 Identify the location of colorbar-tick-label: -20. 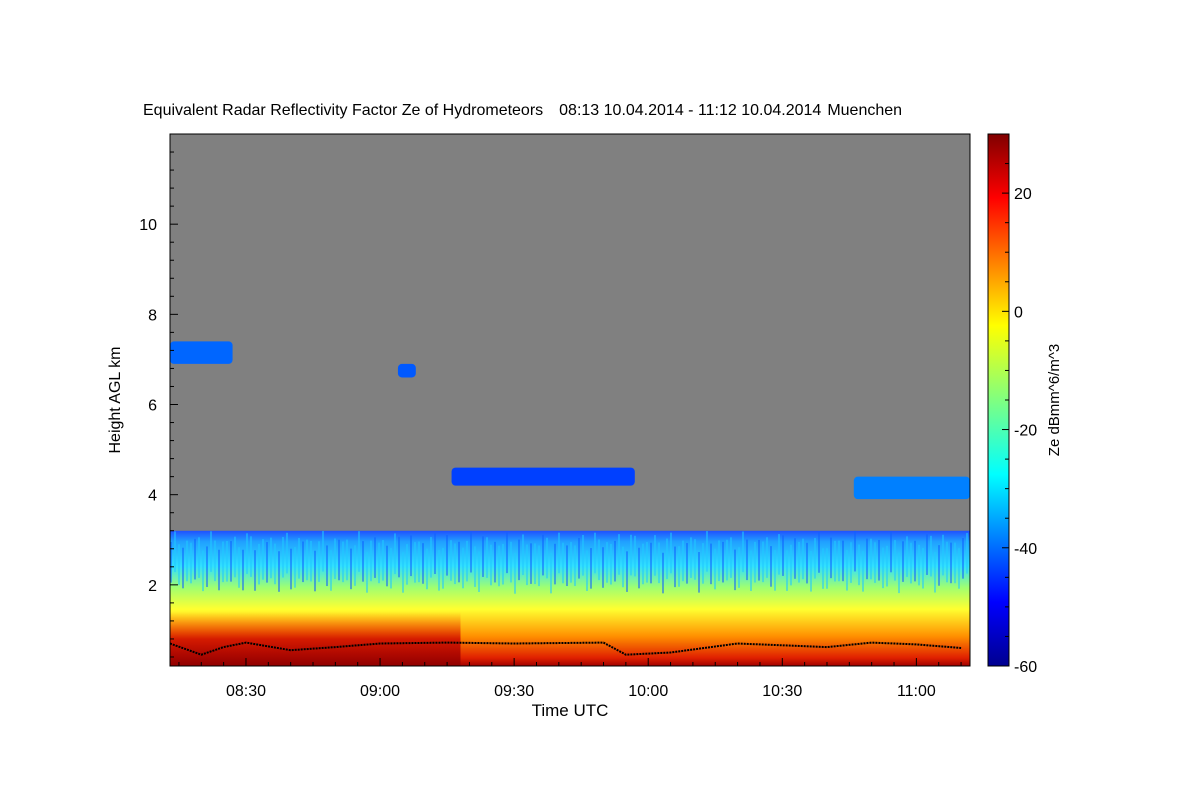
(1025, 431).